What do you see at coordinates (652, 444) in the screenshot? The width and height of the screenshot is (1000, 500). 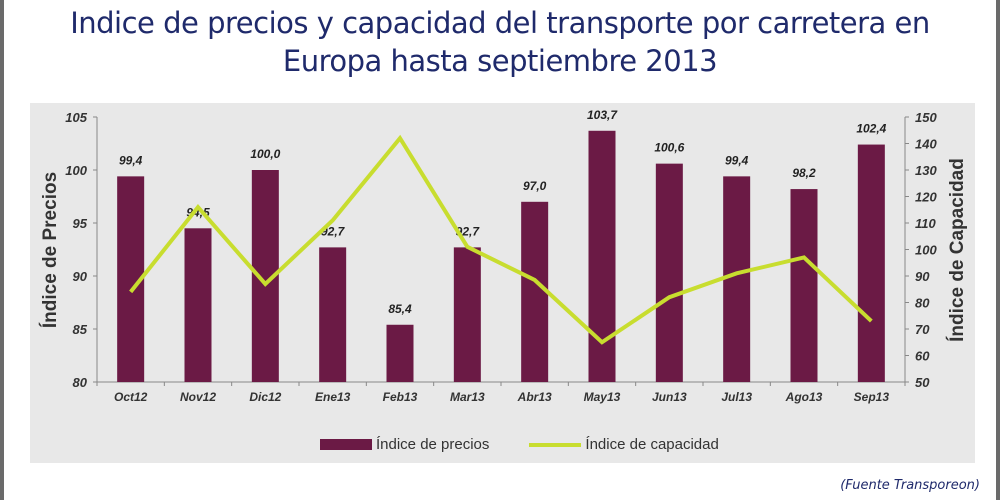 I see `legend-label-capacidad: Índice de capacidad` at bounding box center [652, 444].